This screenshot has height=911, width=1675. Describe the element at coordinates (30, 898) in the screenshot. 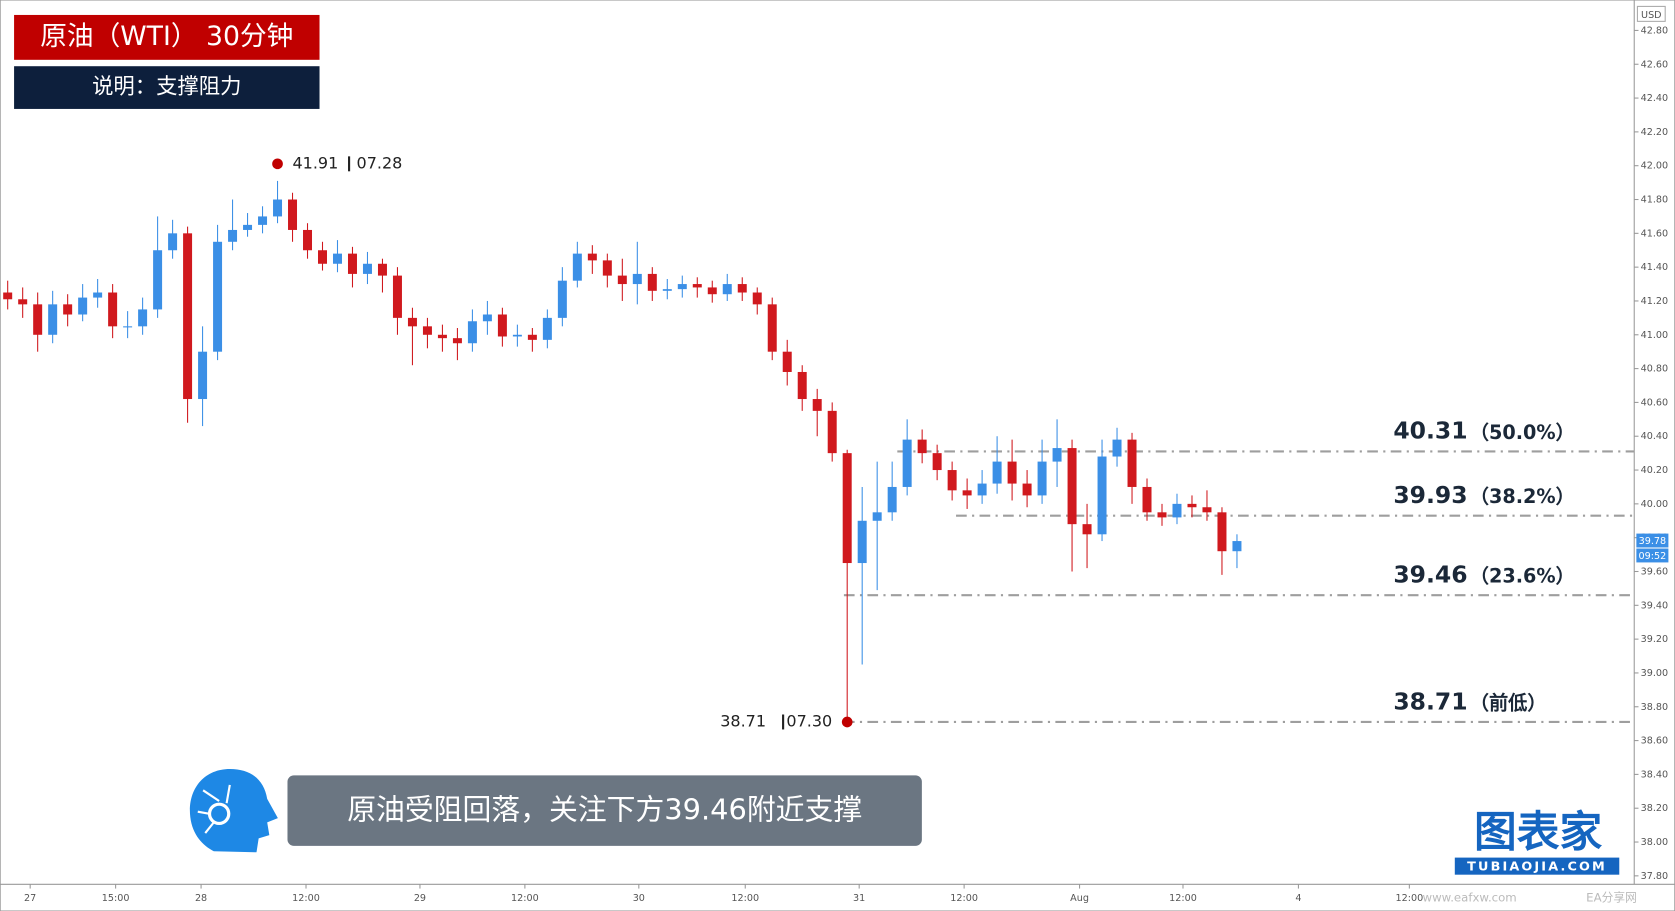

I see `x-tick-label: 27` at that location.